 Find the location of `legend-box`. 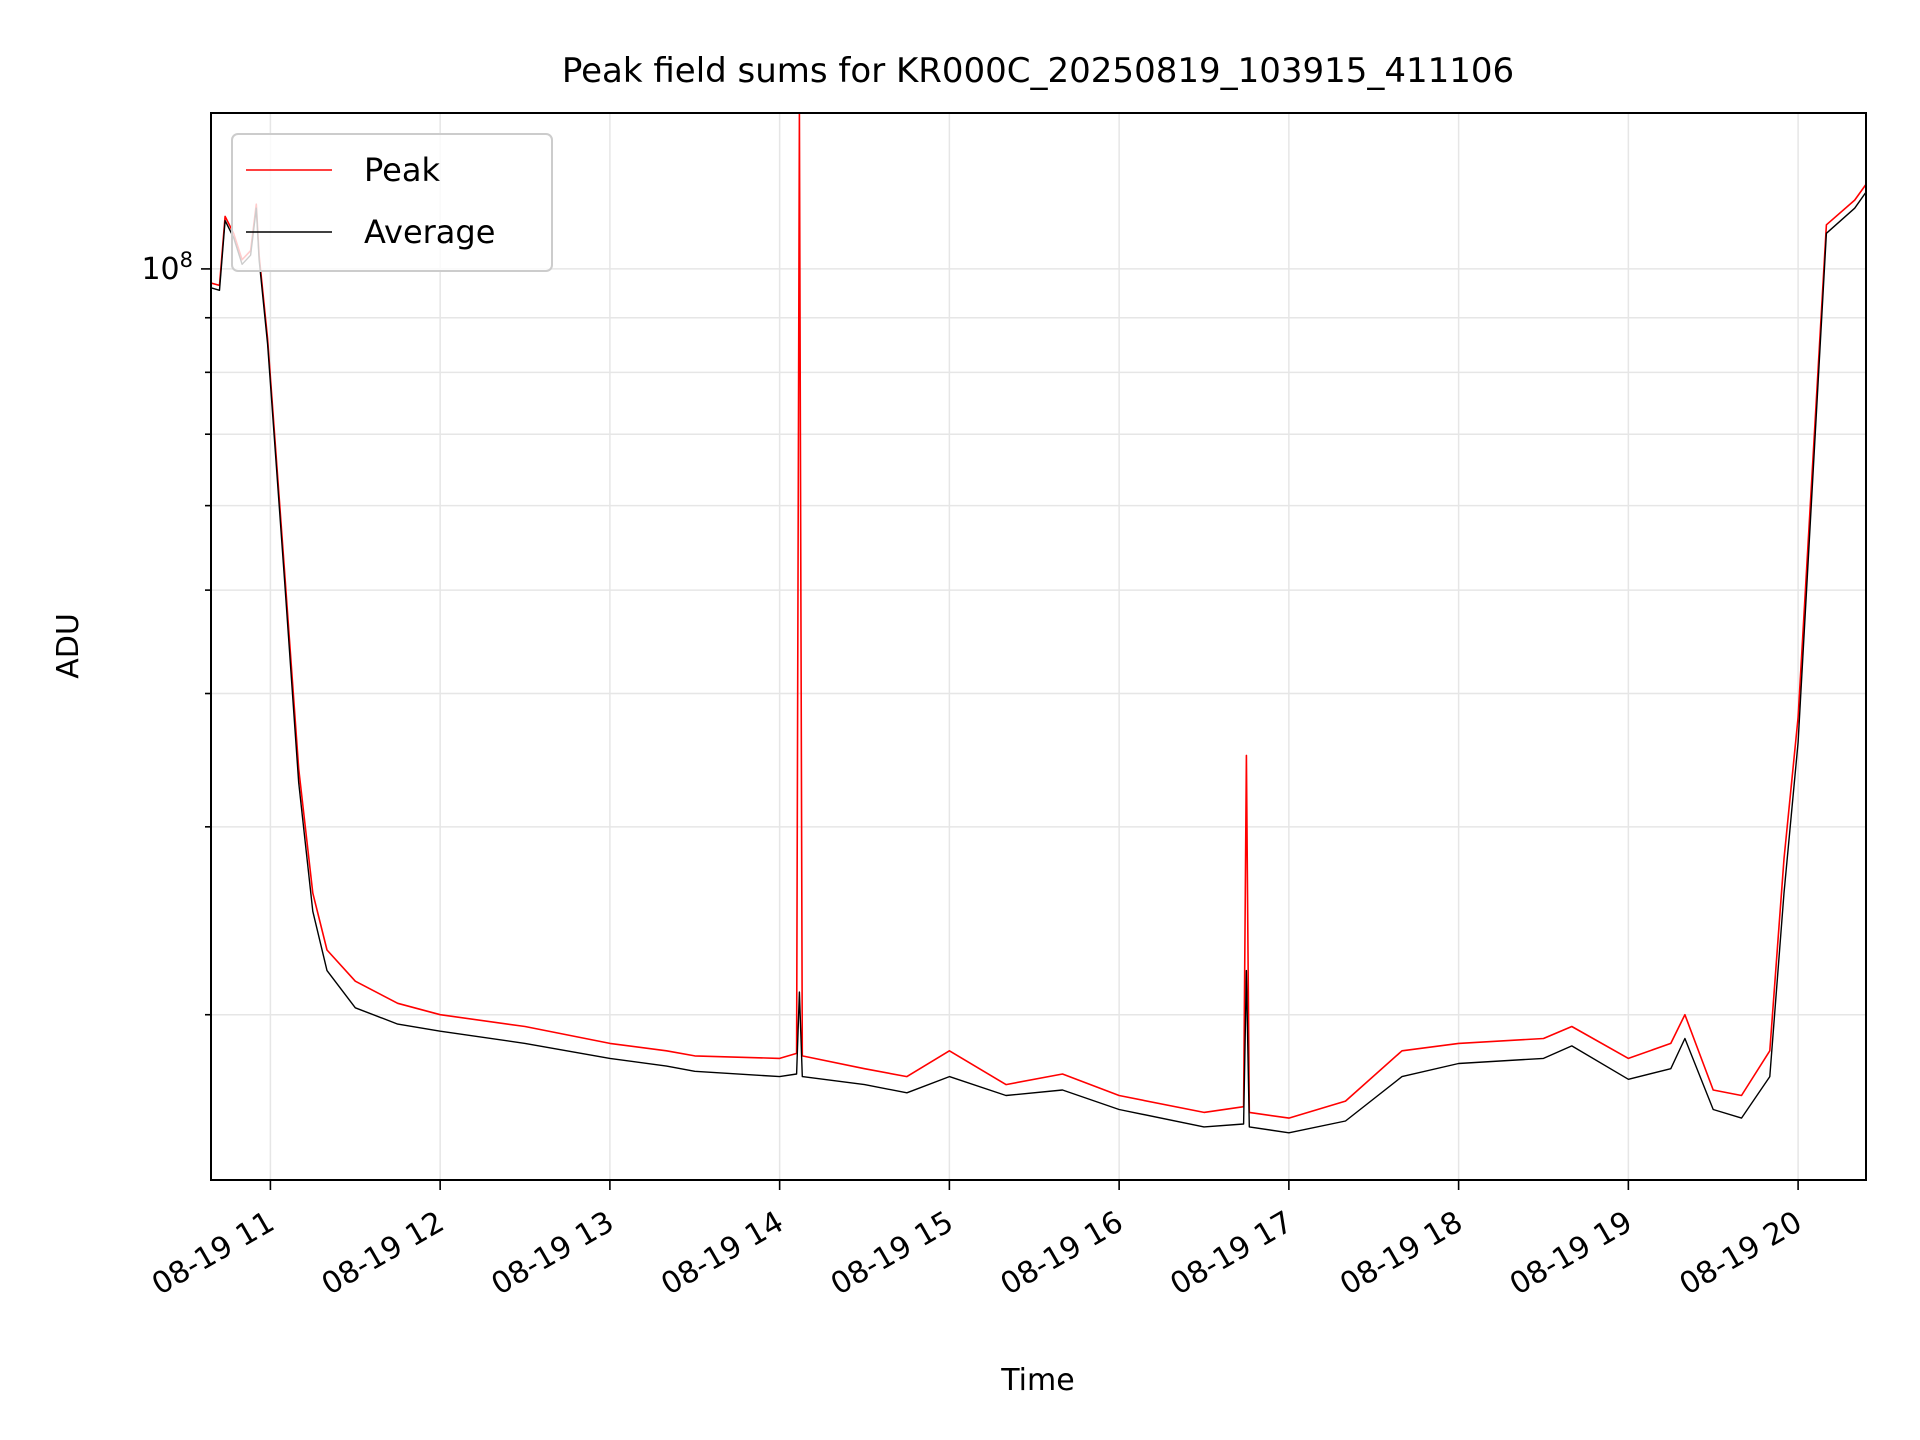

legend-box is located at coordinates (392, 202).